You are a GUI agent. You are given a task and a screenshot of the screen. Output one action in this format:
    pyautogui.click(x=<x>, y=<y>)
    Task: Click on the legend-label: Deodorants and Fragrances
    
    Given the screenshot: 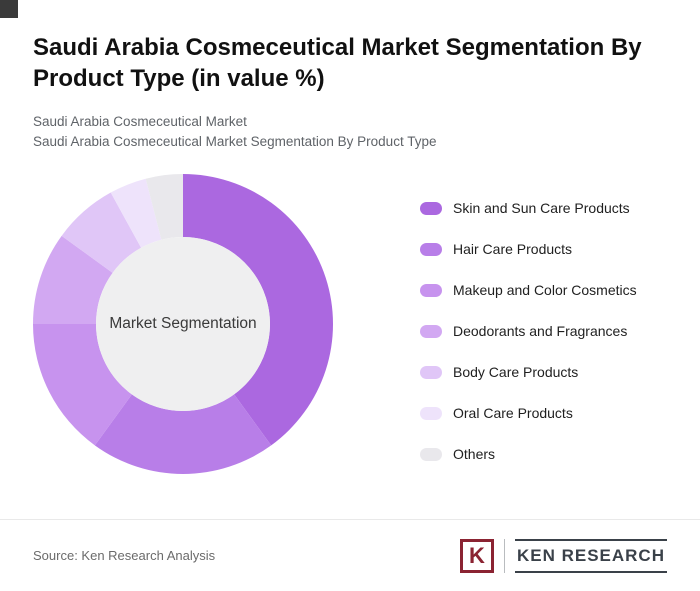 What is the action you would take?
    pyautogui.click(x=540, y=331)
    